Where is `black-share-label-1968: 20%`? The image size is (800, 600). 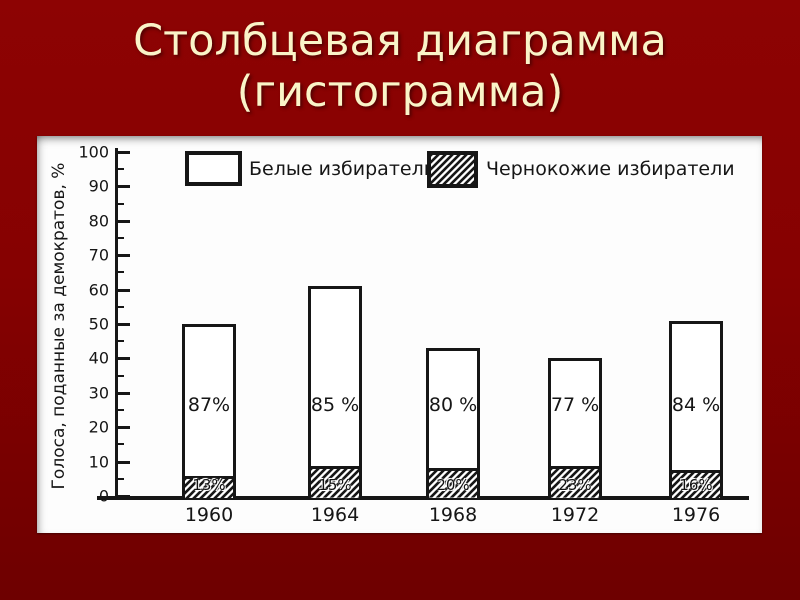
black-share-label-1968: 20% is located at coordinates (453, 485).